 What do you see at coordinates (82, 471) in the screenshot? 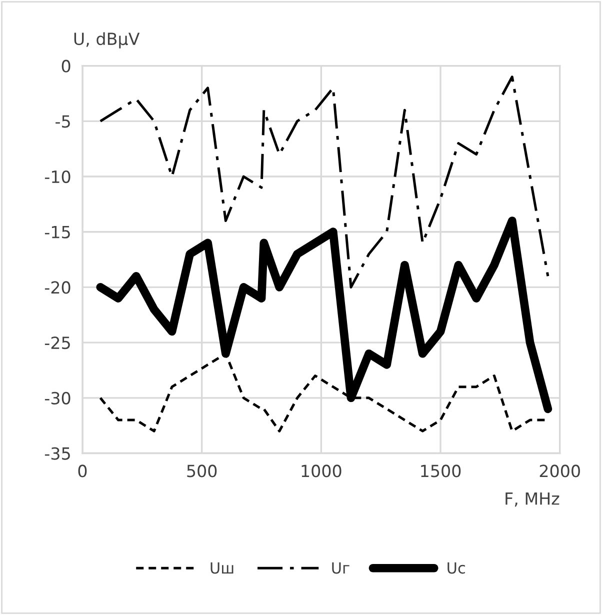
I see `x-tick-label: 0` at bounding box center [82, 471].